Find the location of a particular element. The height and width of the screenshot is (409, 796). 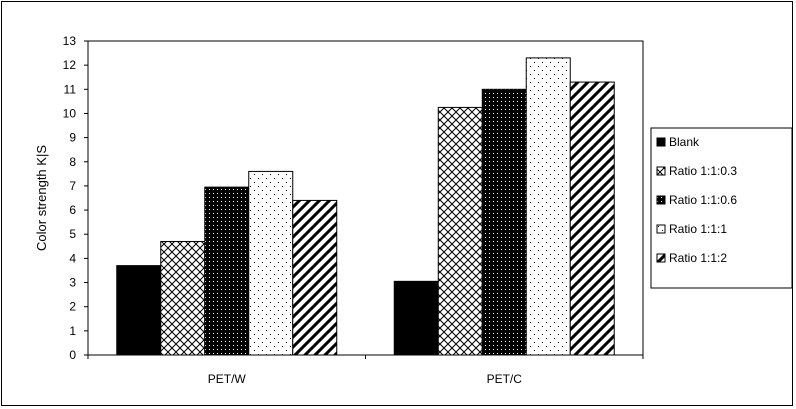

legend-box is located at coordinates (721, 208).